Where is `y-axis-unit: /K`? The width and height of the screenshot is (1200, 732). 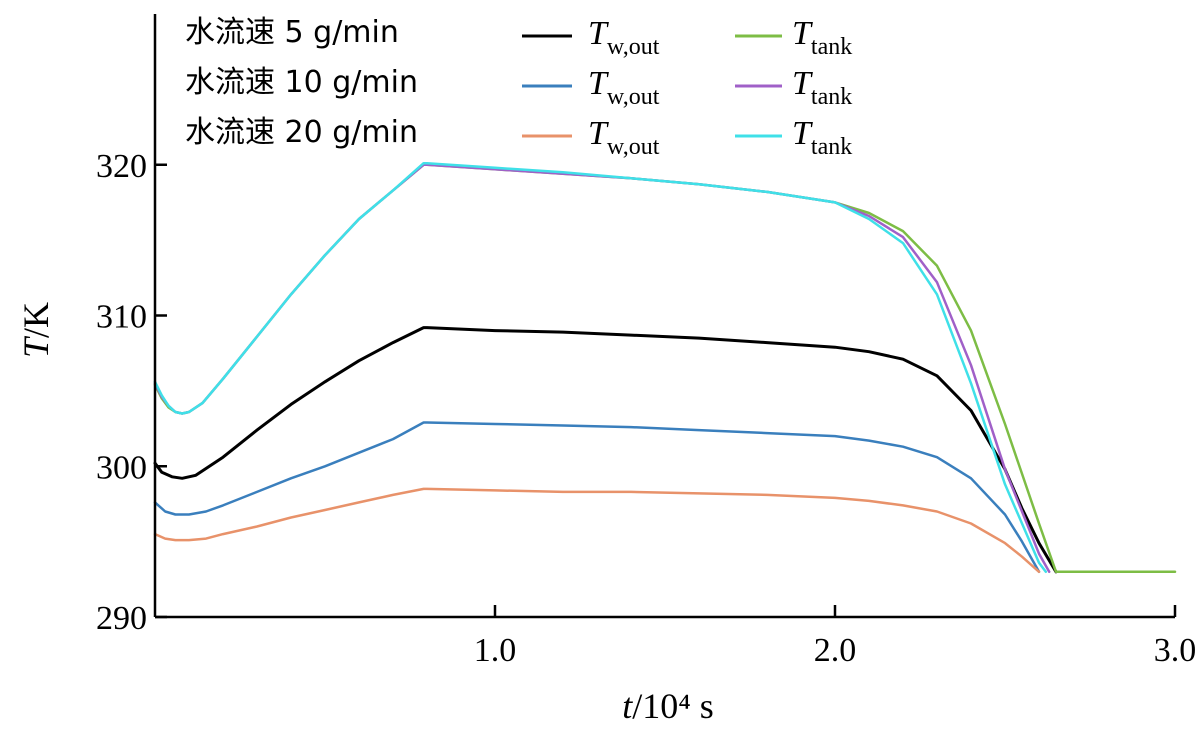 y-axis-unit: /K is located at coordinates (36, 320).